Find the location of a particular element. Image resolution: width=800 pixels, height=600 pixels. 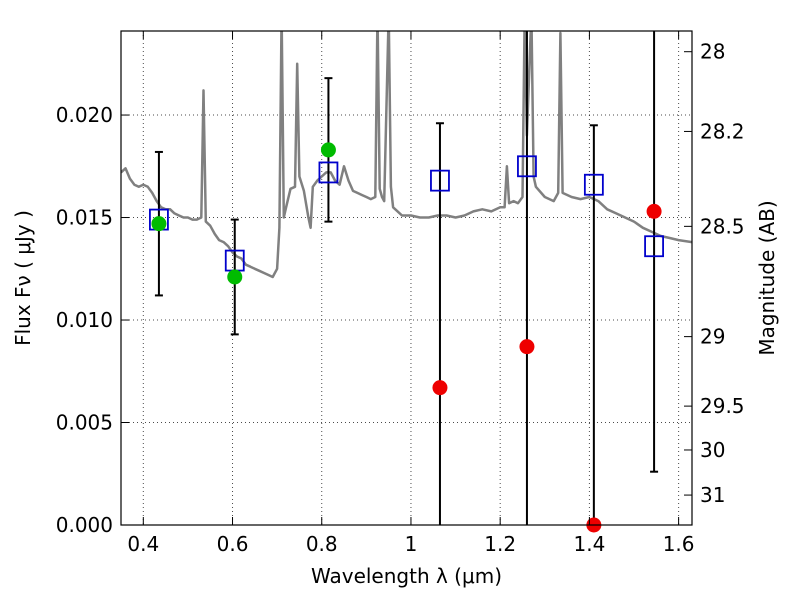

y-tick-label: 0.010 is located at coordinates (84, 320).